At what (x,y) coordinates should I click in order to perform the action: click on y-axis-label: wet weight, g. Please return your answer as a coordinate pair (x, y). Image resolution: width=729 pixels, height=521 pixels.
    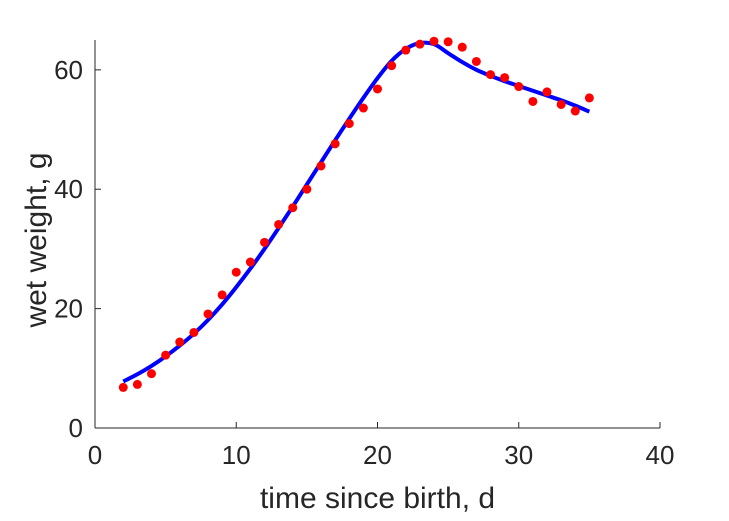
    Looking at the image, I should click on (36, 240).